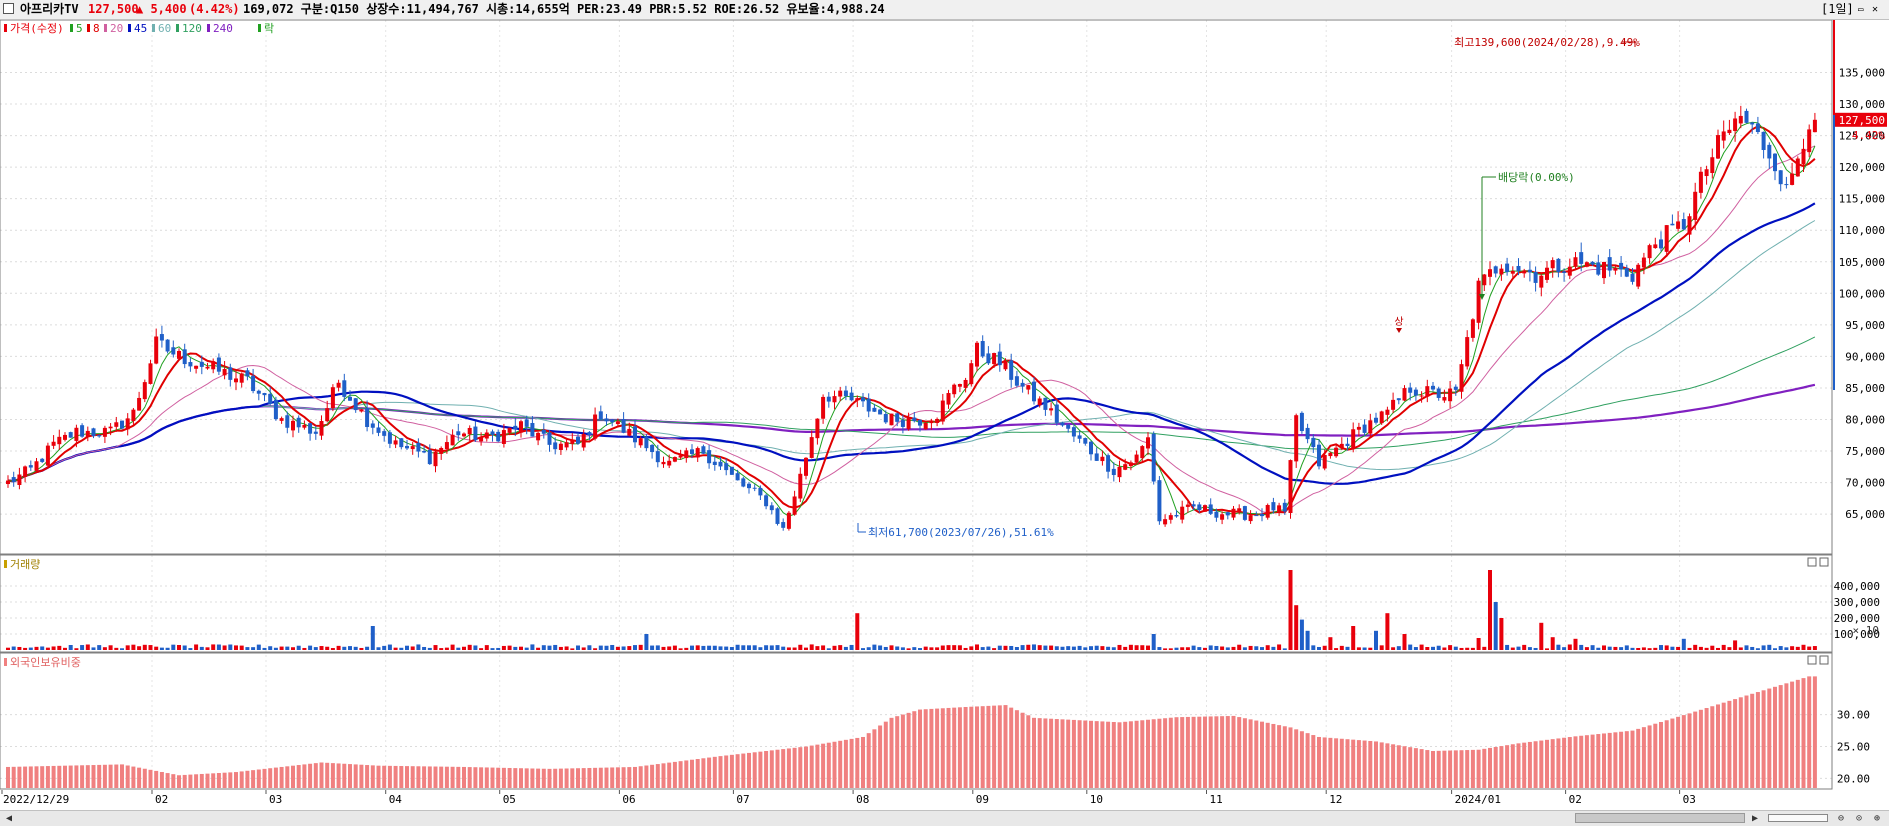 The image size is (1889, 826). What do you see at coordinates (1096, 799) in the screenshot?
I see `x-tick-label: 10` at bounding box center [1096, 799].